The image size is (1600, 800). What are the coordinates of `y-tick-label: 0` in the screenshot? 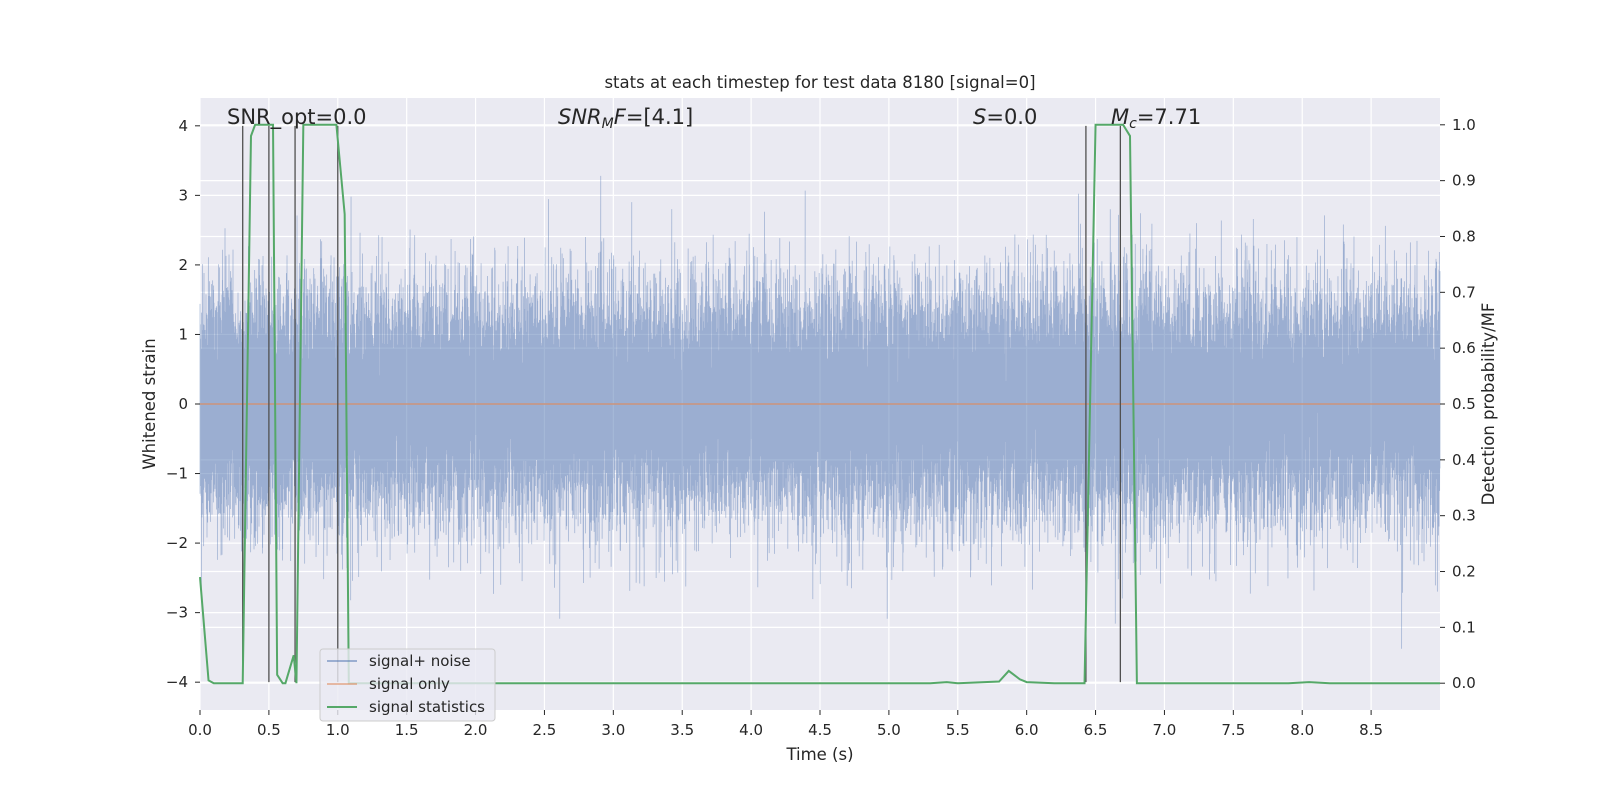 It's located at (183, 404).